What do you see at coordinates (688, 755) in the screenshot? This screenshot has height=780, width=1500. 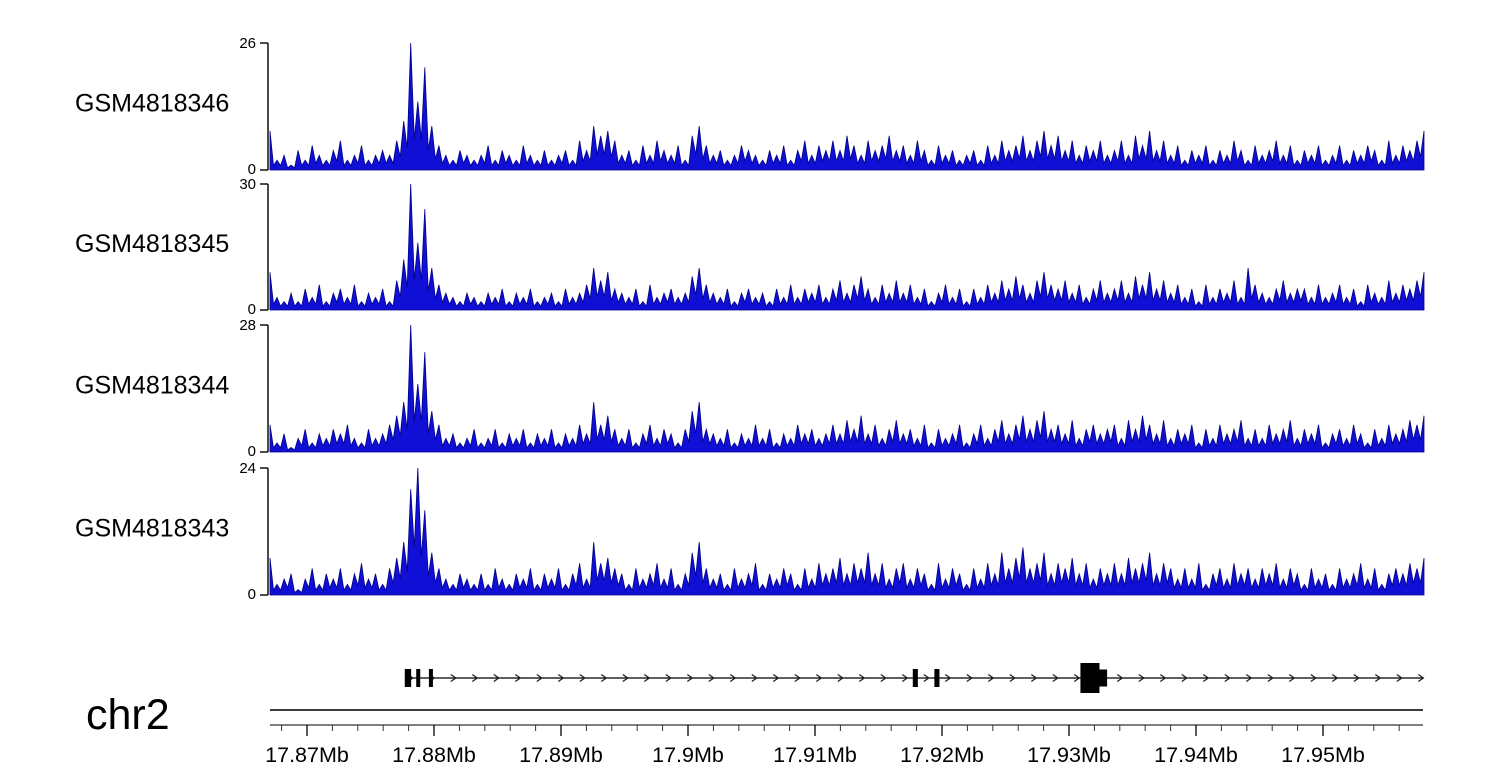 I see `axis-tick-label: 17.9Mb` at bounding box center [688, 755].